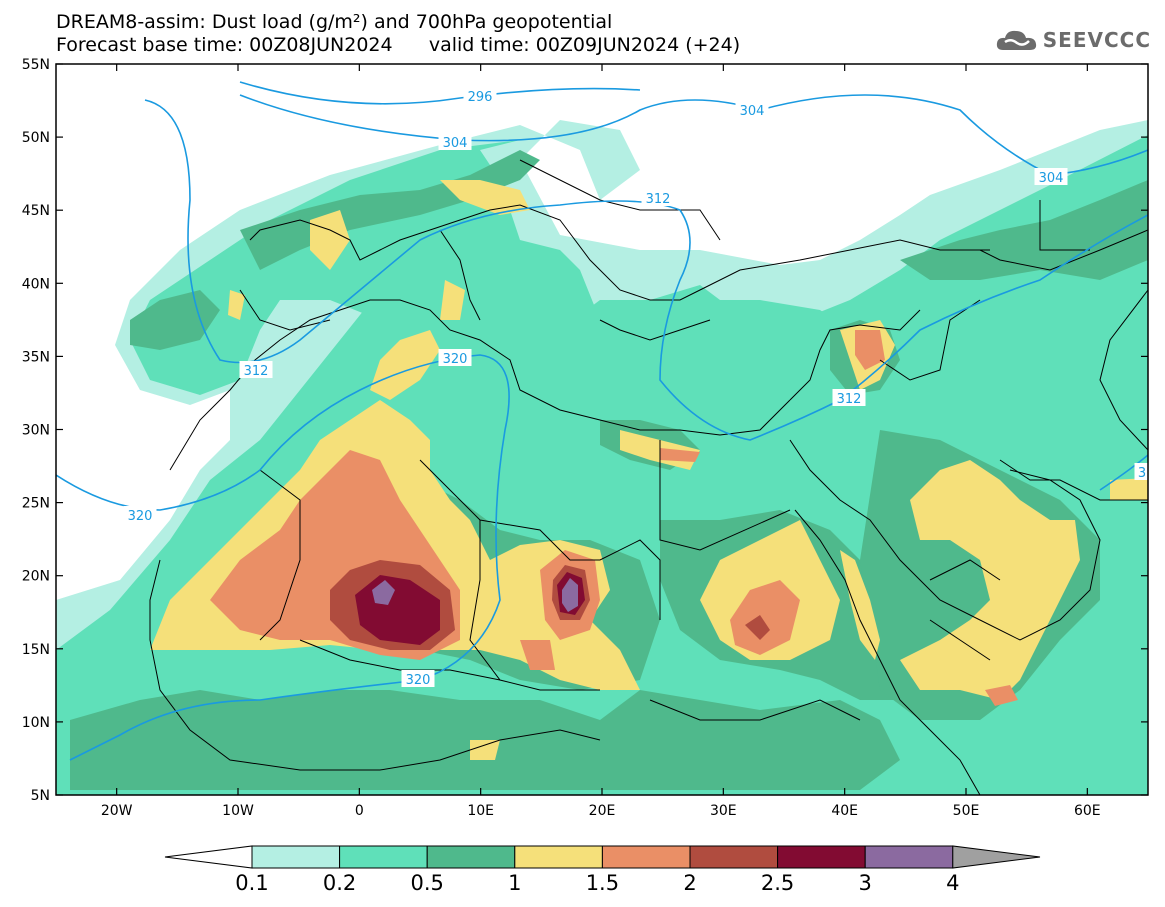 This screenshot has height=907, width=1165. Describe the element at coordinates (36, 284) in the screenshot. I see `lat-tick-label: 40N` at that location.